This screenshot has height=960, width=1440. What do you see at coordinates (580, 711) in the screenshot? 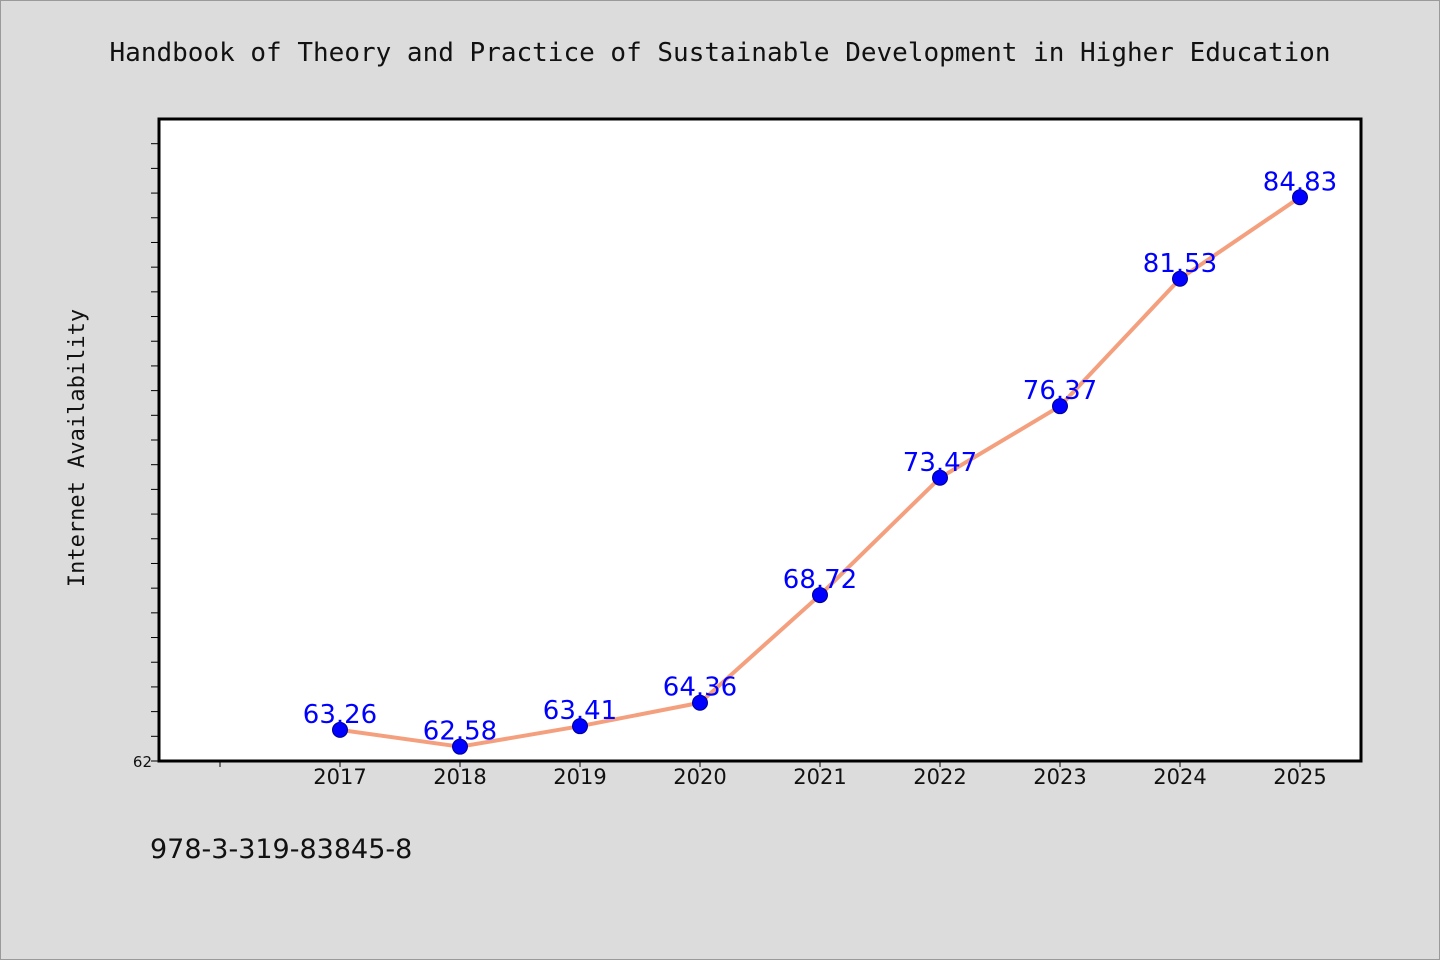
I see `data-label: 63.41` at bounding box center [580, 711].